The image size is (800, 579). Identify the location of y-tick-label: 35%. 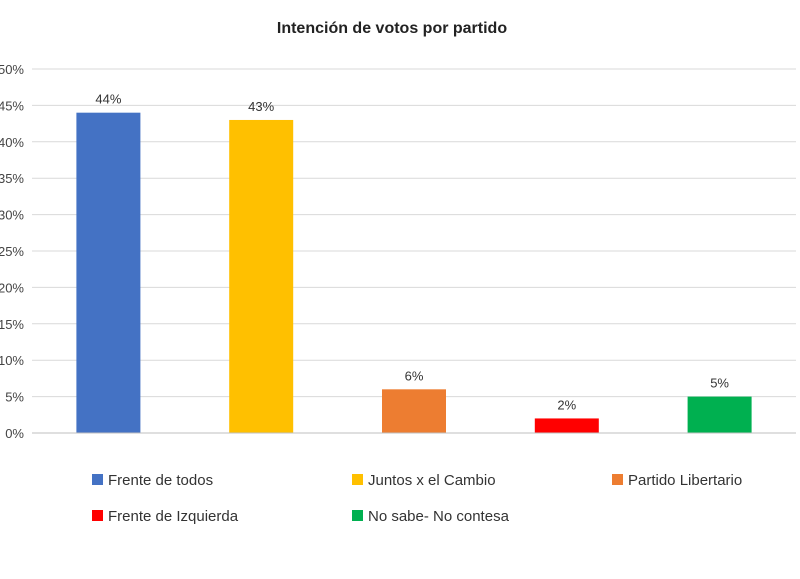
(12, 178).